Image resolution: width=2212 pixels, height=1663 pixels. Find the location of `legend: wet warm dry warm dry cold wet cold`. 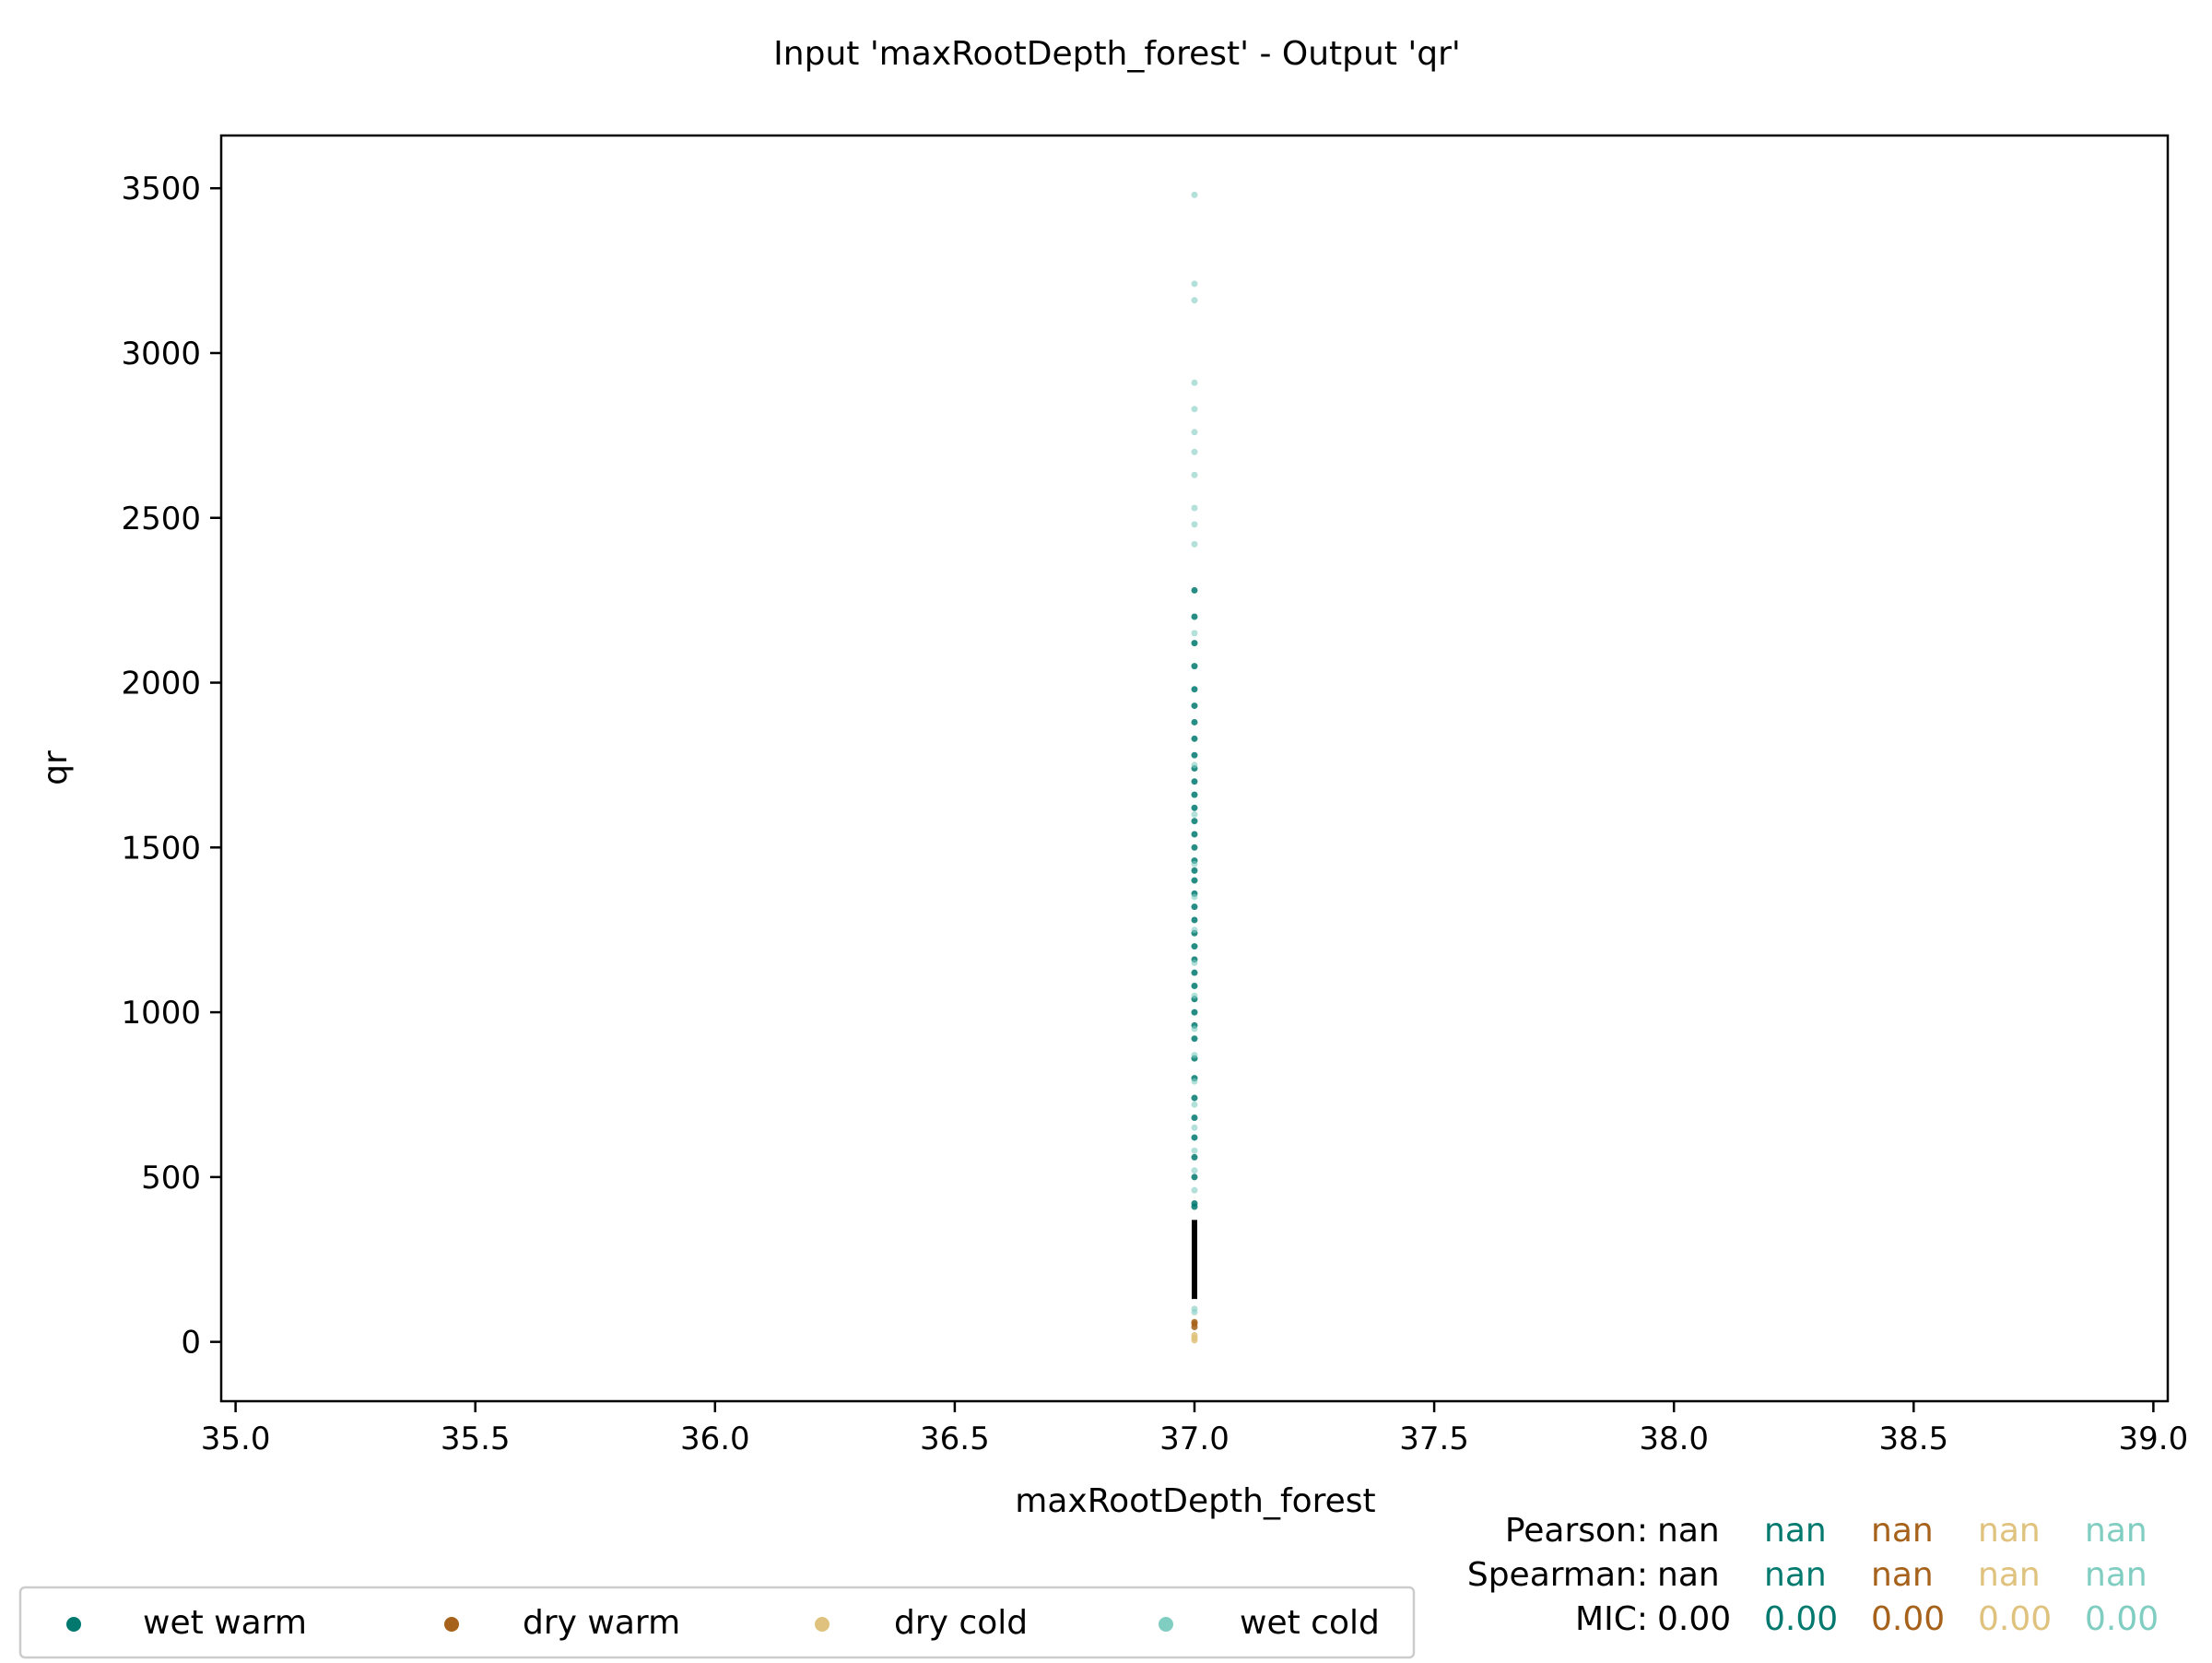

legend: wet warm dry warm dry cold wet cold is located at coordinates (717, 1622).